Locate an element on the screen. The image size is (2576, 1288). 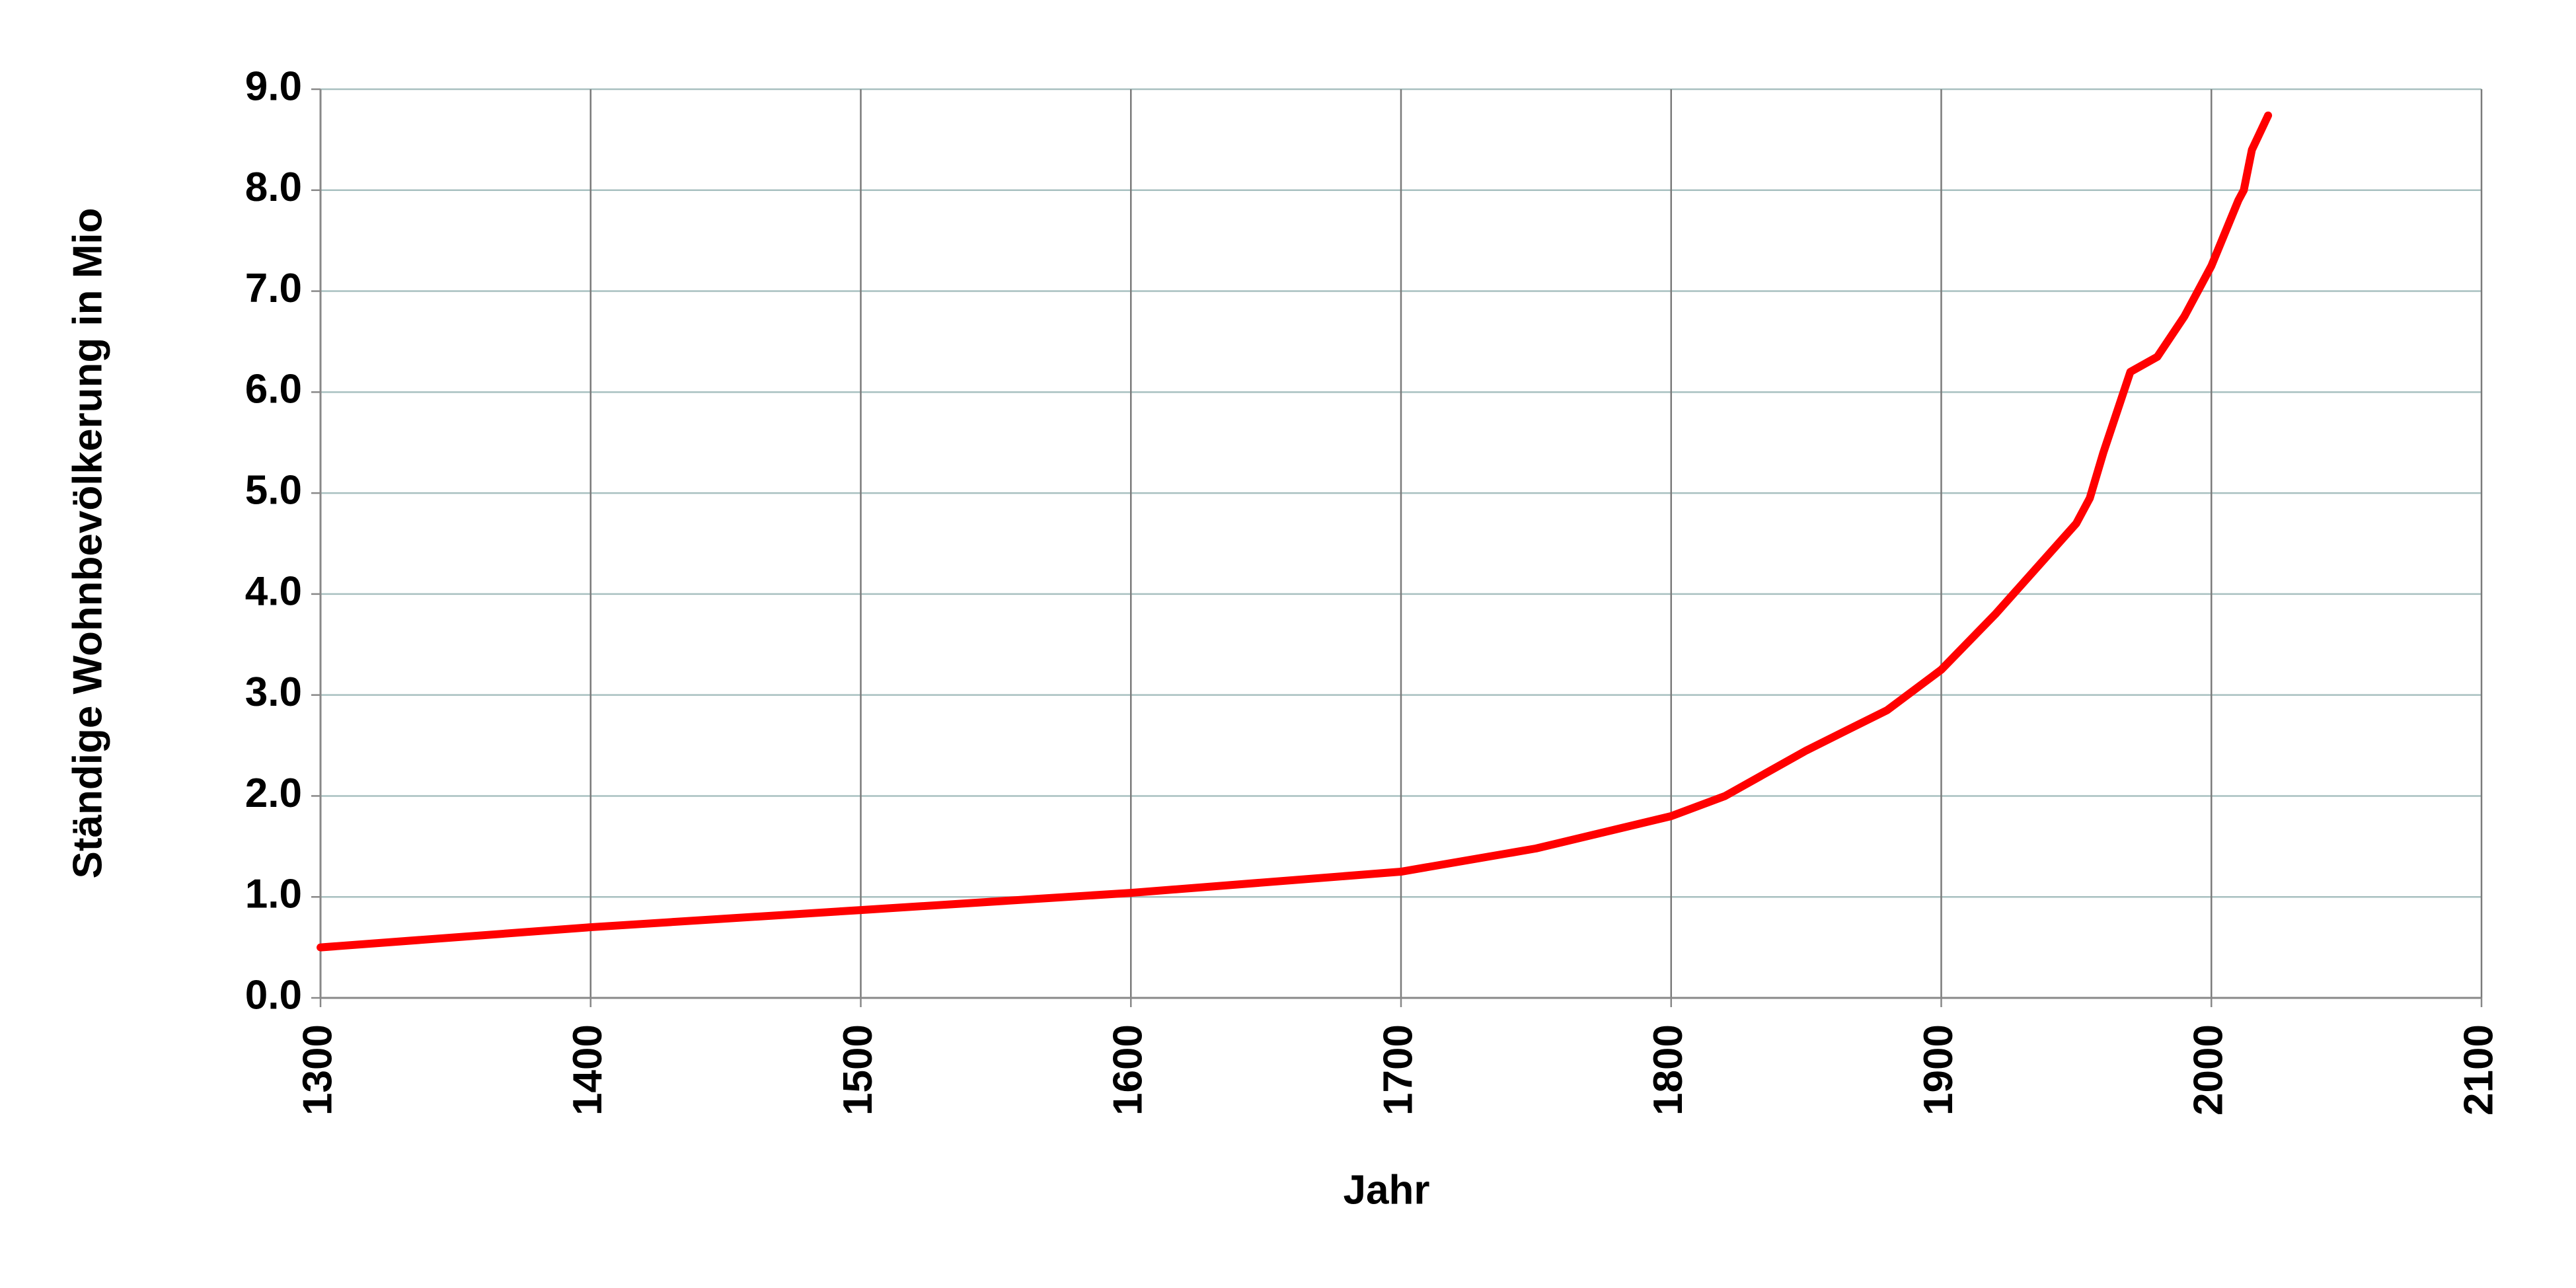
y-tick-label: 0.0 is located at coordinates (273, 995).